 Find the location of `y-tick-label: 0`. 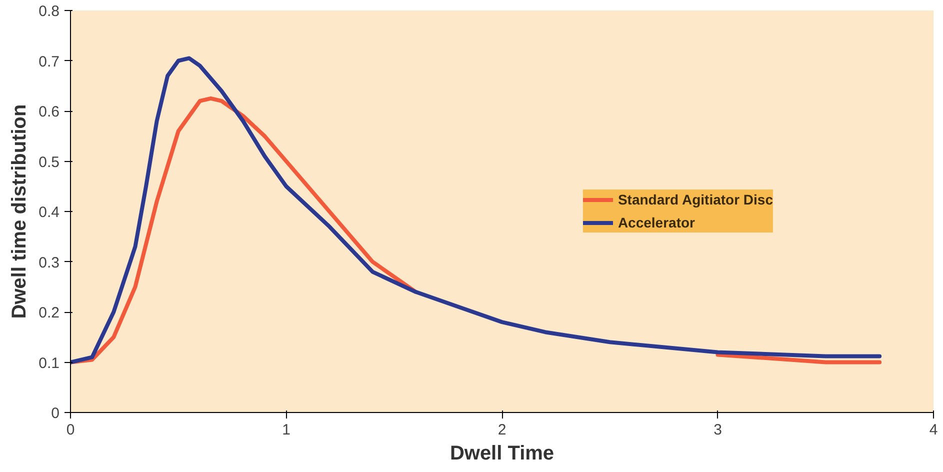

y-tick-label: 0 is located at coordinates (55, 413).